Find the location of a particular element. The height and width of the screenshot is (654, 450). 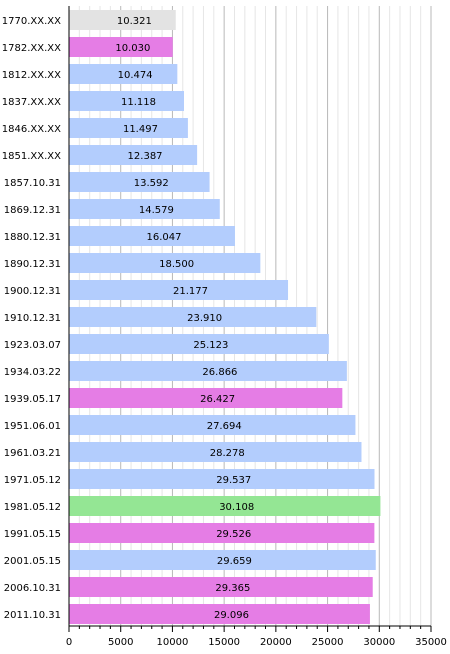

bar-value-label: 29.659 is located at coordinates (234, 561).